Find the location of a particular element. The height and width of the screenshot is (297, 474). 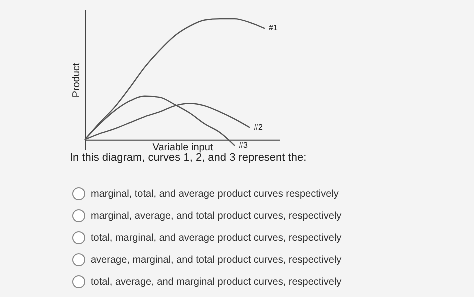

text: total, marginal, and average product curves, respectively is located at coordinates (216, 238).